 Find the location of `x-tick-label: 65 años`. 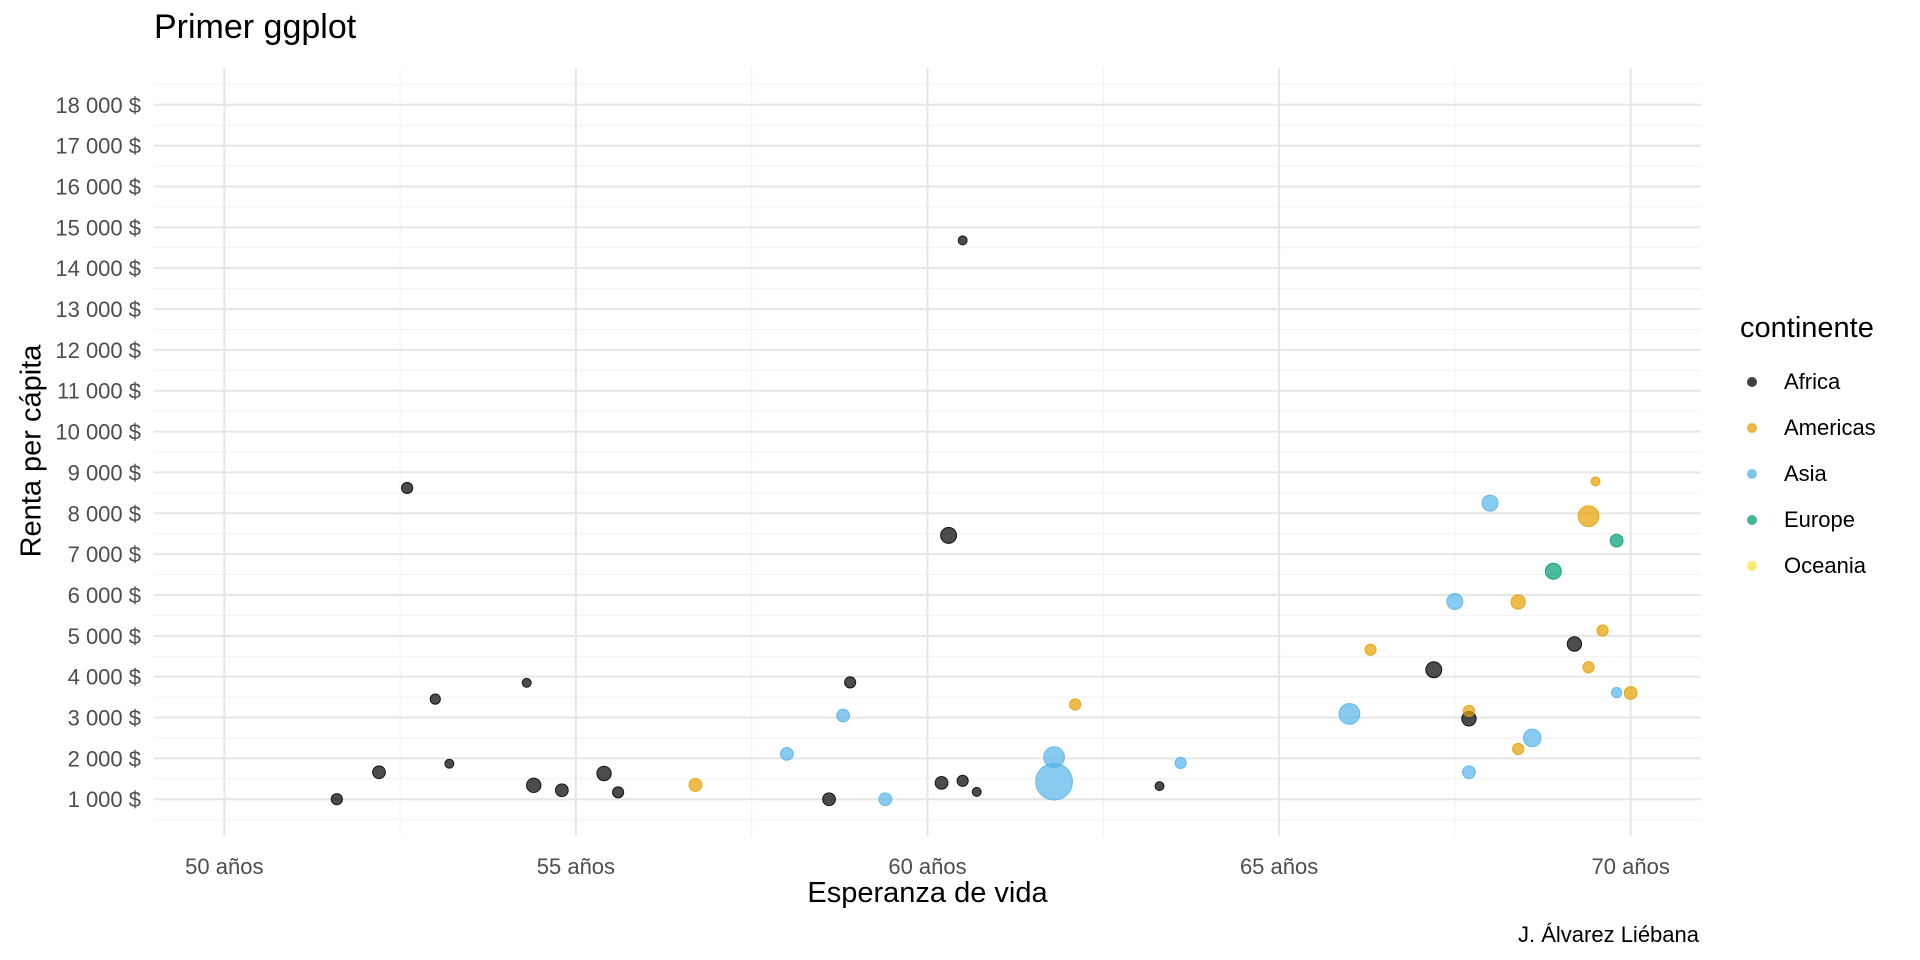

x-tick-label: 65 años is located at coordinates (1279, 866).